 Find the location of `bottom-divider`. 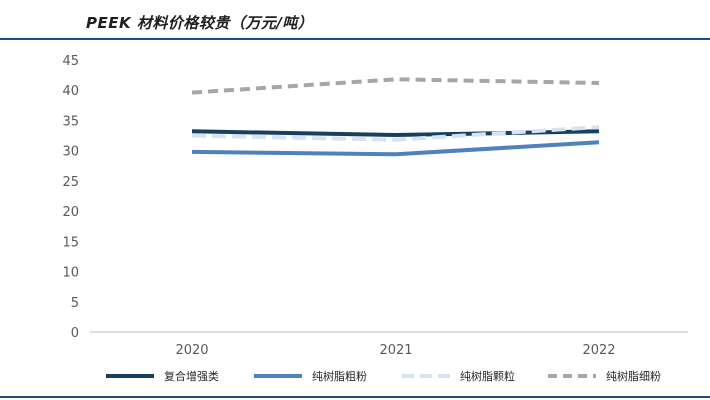

bottom-divider is located at coordinates (355, 397).